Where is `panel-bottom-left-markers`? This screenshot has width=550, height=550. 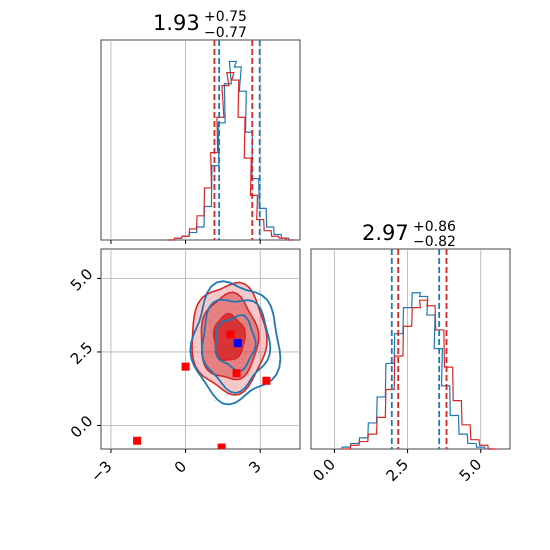
panel-bottom-left-markers is located at coordinates (202, 389).